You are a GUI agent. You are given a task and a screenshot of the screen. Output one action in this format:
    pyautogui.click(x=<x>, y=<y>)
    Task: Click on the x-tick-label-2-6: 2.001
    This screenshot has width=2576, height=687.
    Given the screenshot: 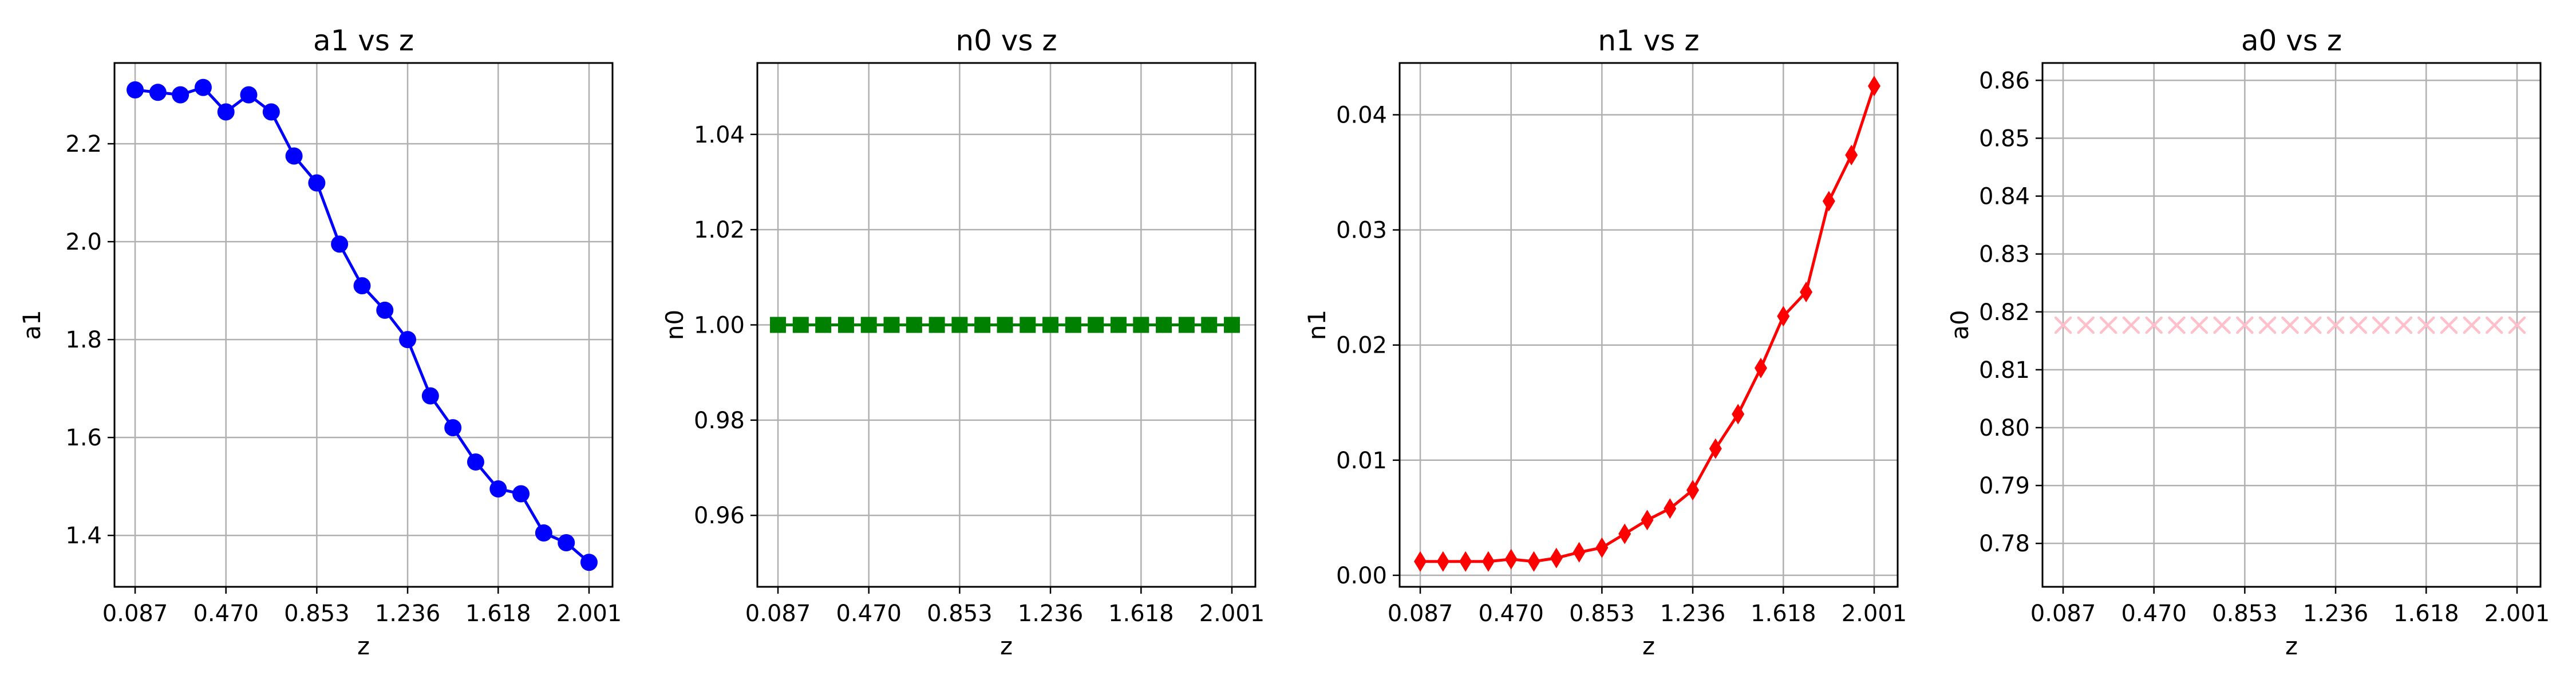 What is the action you would take?
    pyautogui.click(x=1232, y=614)
    